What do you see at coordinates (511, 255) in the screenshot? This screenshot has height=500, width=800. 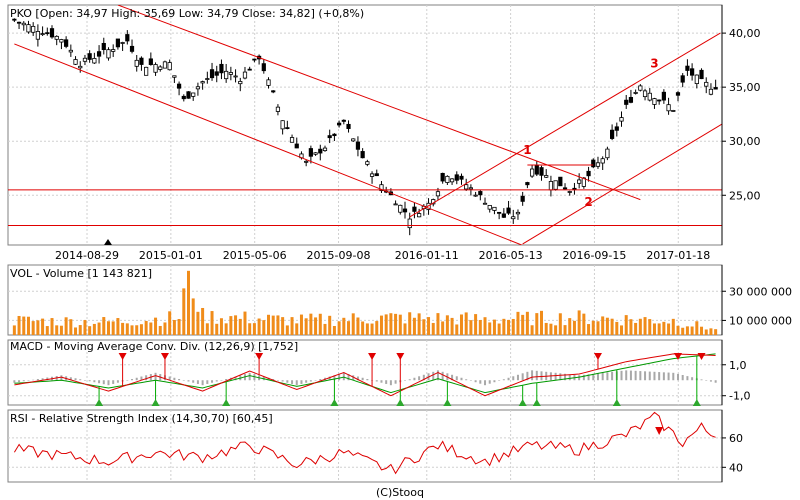 I see `x-tick-label: 2016-05-13` at bounding box center [511, 255].